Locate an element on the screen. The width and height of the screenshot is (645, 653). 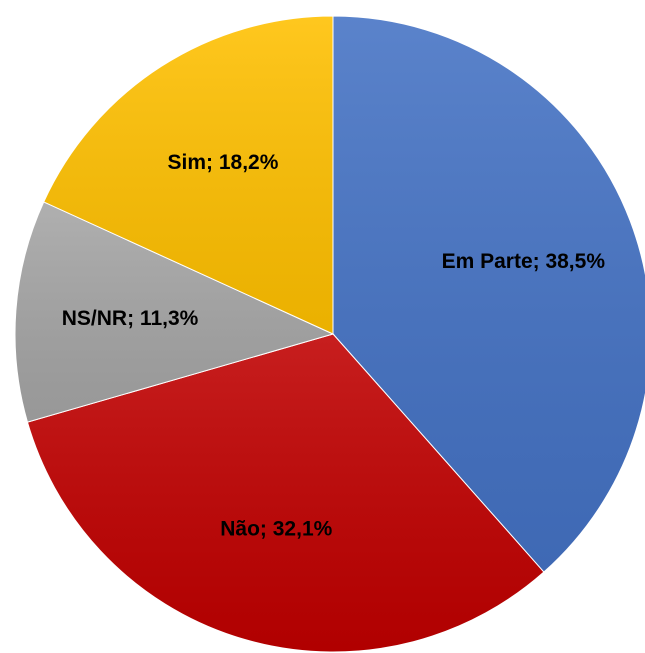
data-label: Sim; 18,2% is located at coordinates (223, 161).